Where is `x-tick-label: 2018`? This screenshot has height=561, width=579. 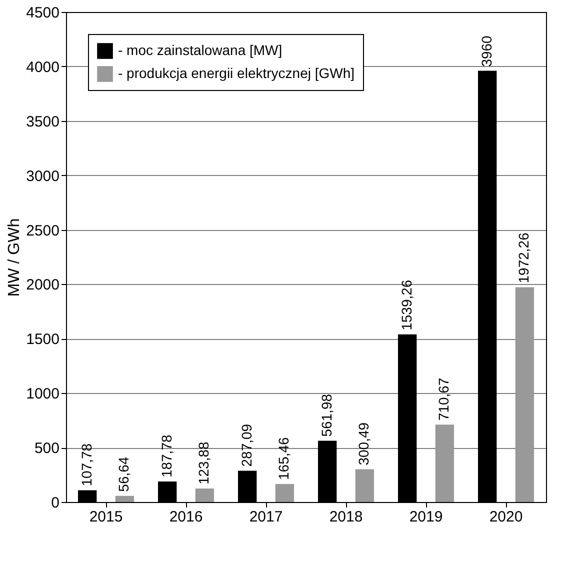 x-tick-label: 2018 is located at coordinates (346, 517).